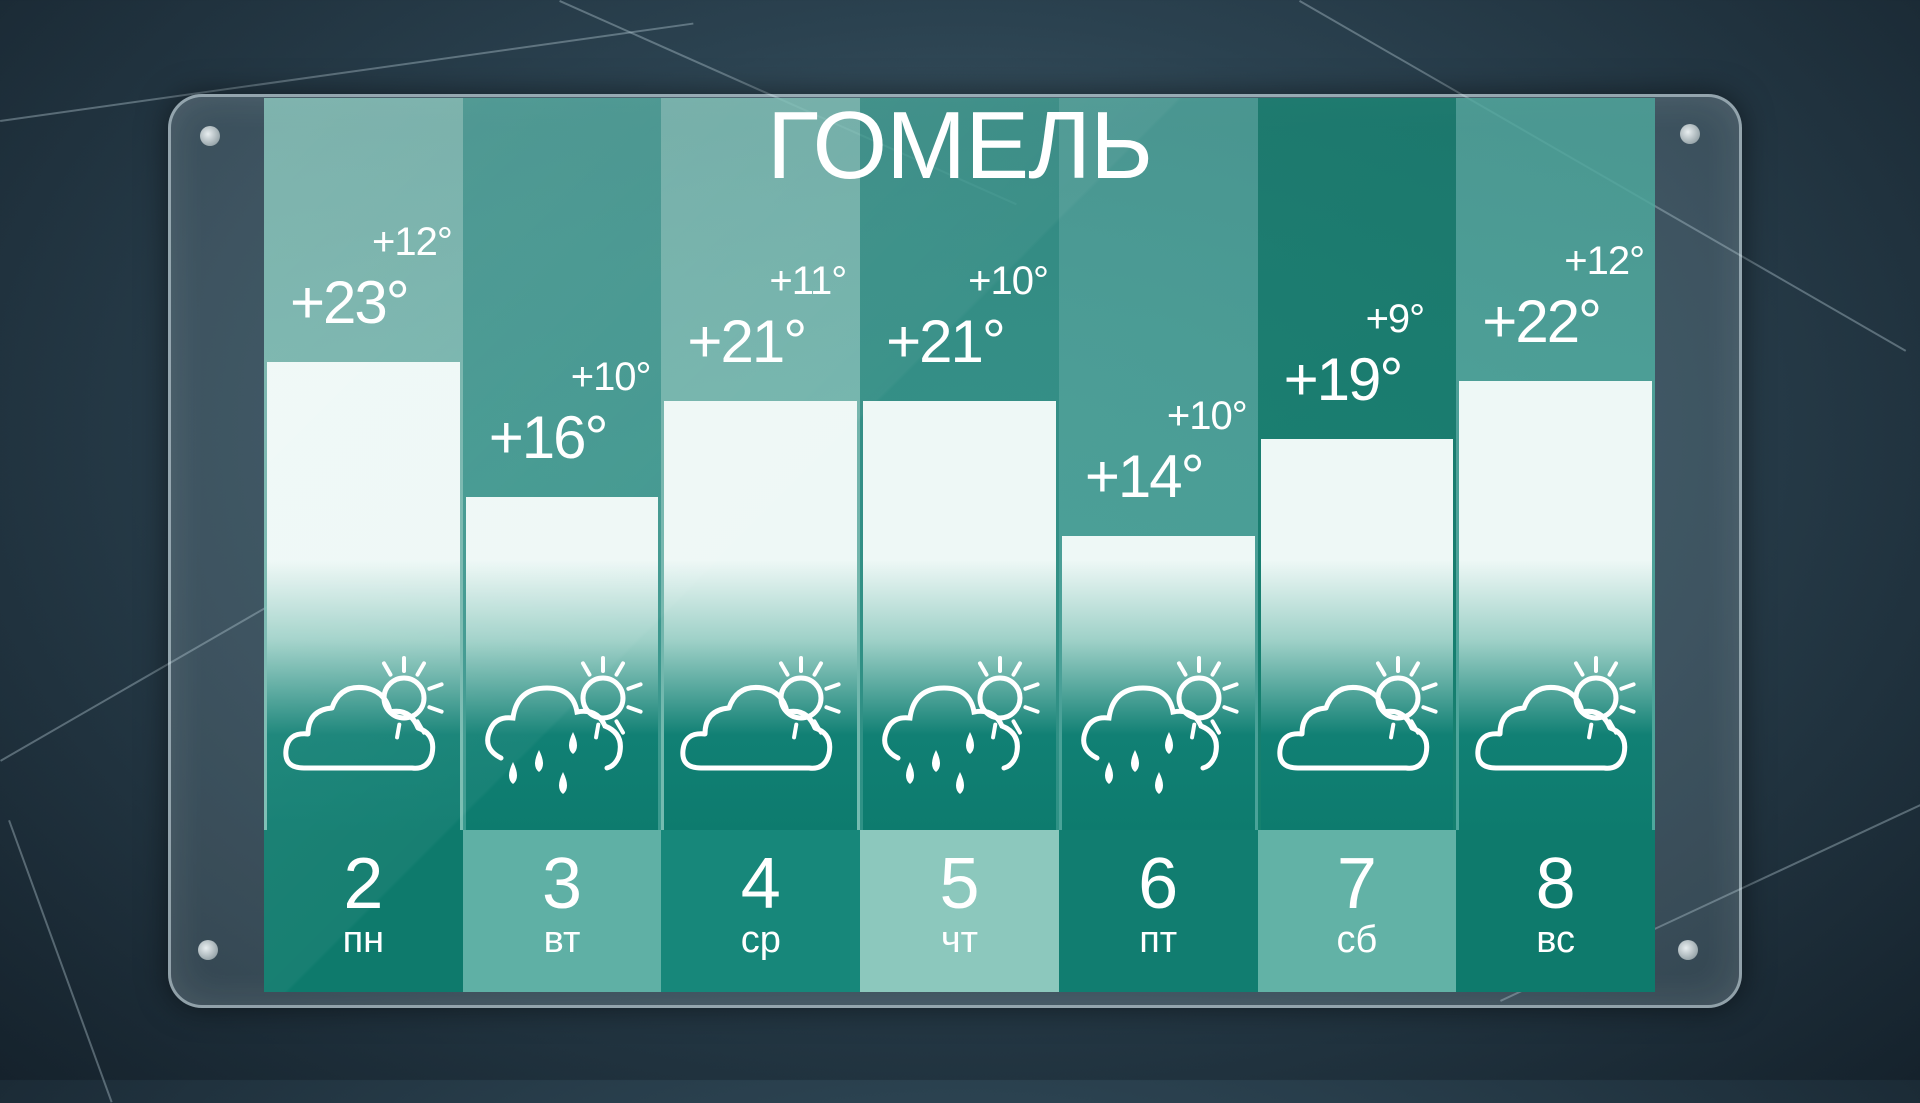  Describe the element at coordinates (548, 438) in the screenshot. I see `high-temperature: +16°` at that location.